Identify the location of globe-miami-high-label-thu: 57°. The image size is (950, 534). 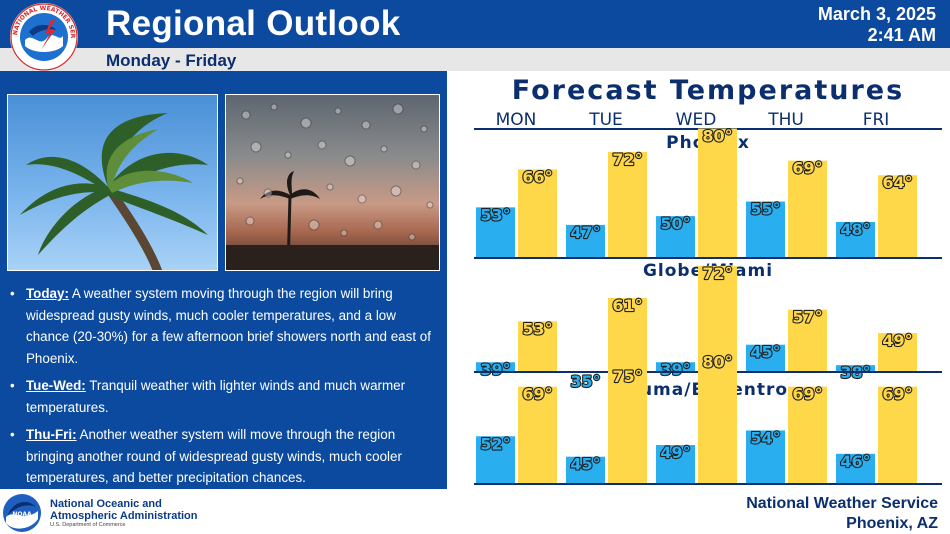
(807, 317).